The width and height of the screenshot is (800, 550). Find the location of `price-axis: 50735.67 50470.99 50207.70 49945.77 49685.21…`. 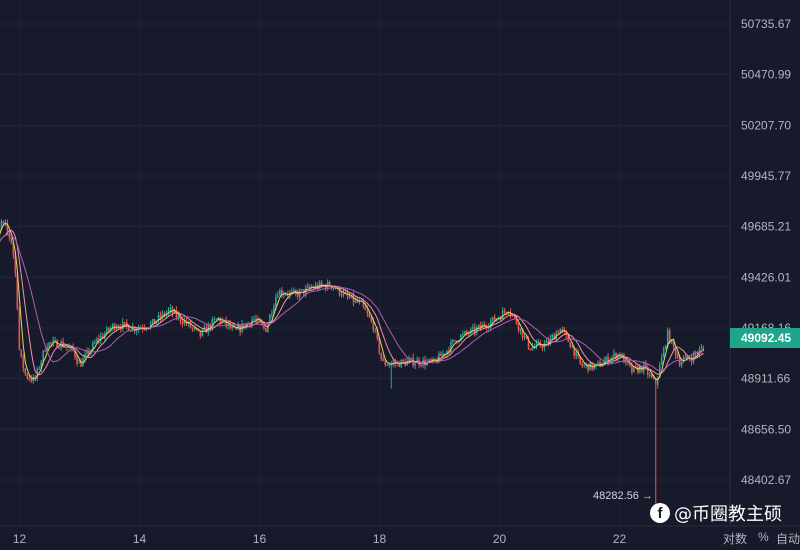

price-axis: 50735.67 50470.99 50207.70 49945.77 49685.21… is located at coordinates (766, 252).